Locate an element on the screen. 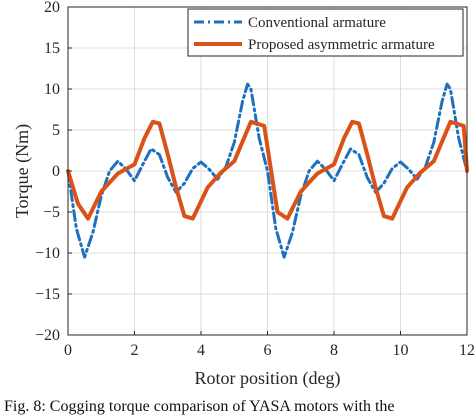 The height and width of the screenshot is (416, 474). x-tick-label: 12 is located at coordinates (466, 350).